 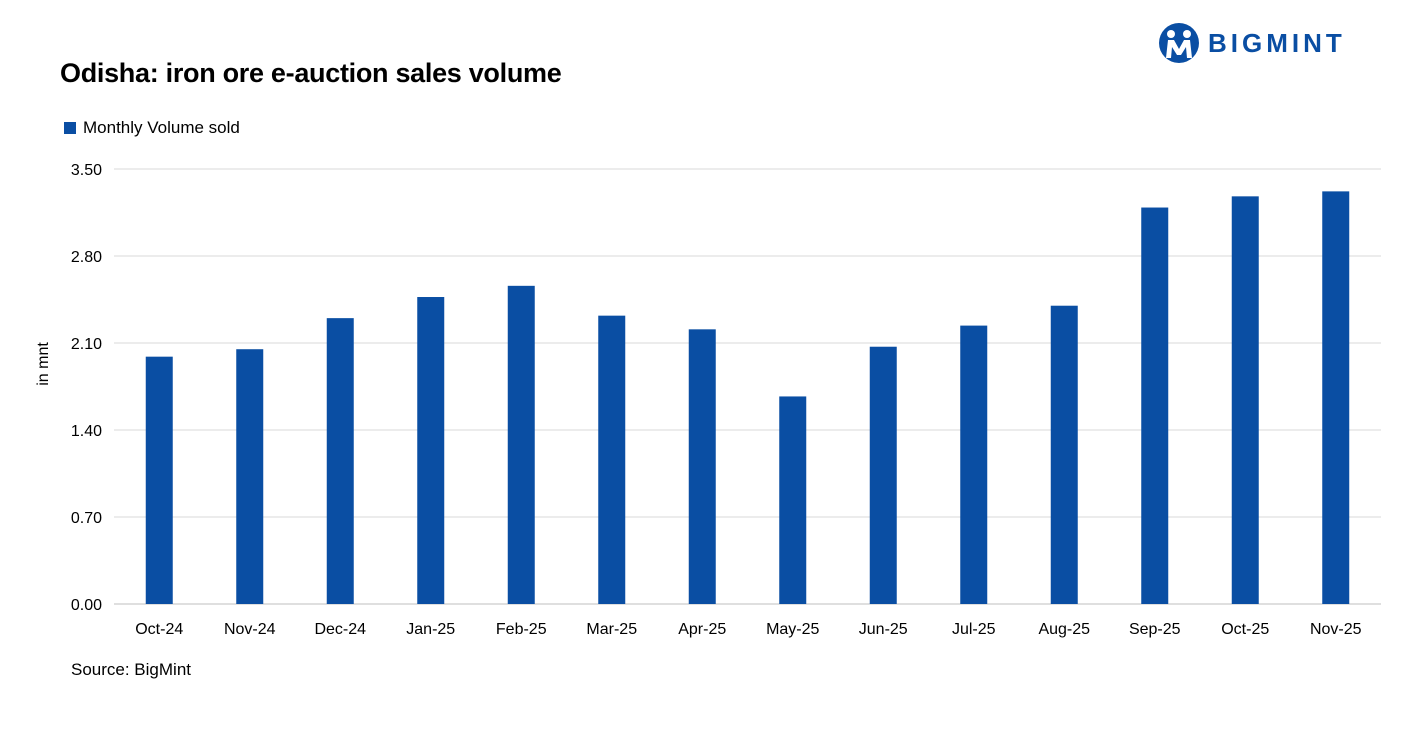 What do you see at coordinates (86, 257) in the screenshot?
I see `y-tick-label: 2.80` at bounding box center [86, 257].